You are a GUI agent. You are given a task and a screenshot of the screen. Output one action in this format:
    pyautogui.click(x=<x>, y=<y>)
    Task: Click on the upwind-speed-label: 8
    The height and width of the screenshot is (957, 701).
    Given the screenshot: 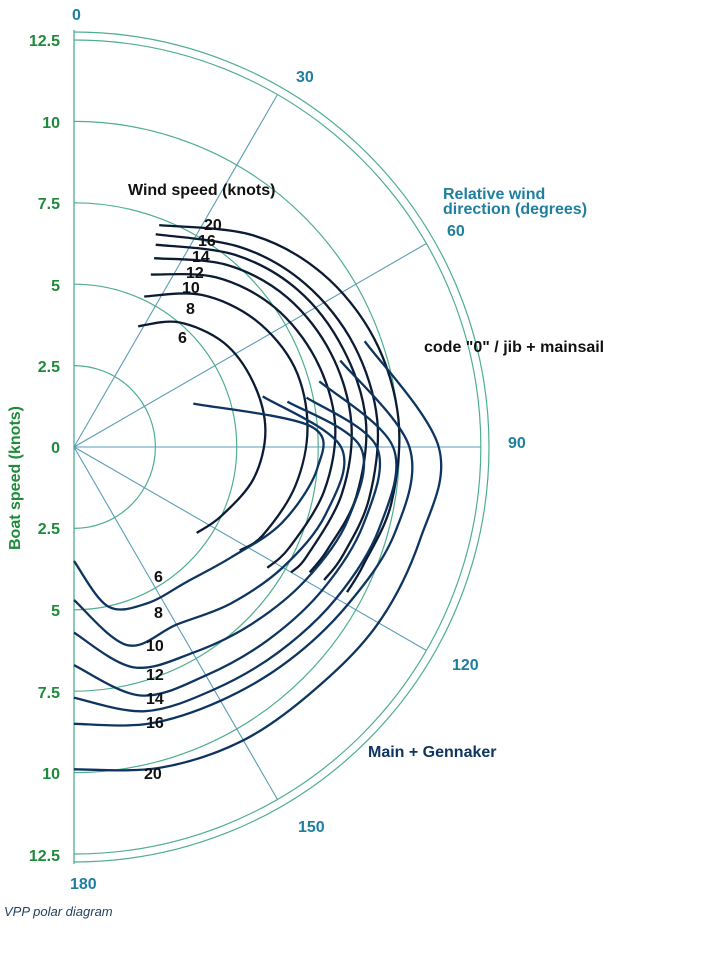 What is the action you would take?
    pyautogui.click(x=190, y=309)
    